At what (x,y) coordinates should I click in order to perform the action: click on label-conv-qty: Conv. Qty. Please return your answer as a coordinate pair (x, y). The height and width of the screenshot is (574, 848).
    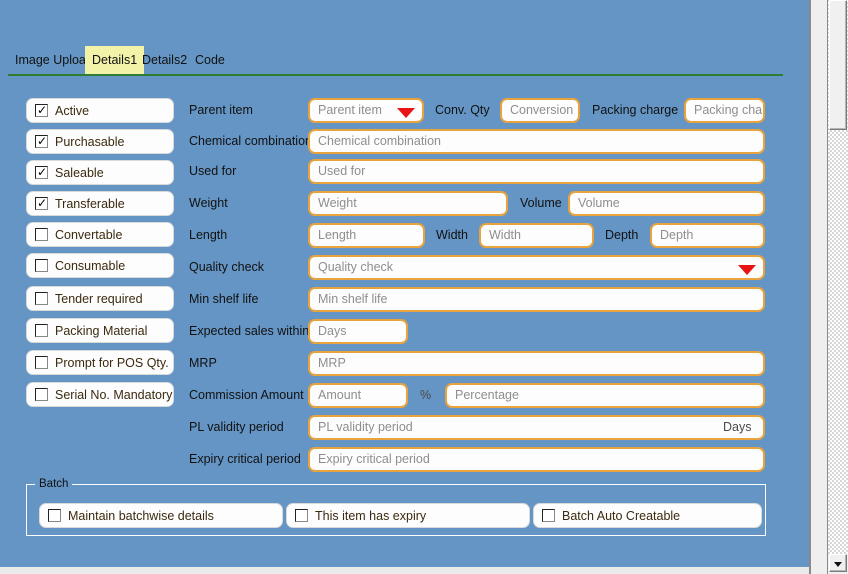
    Looking at the image, I should click on (462, 110).